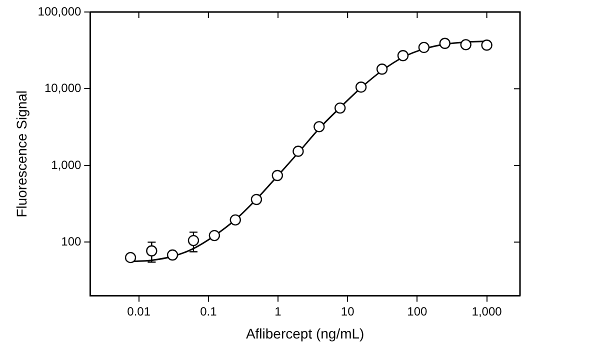 This screenshot has width=600, height=351. I want to click on x-tick-label: 10, so click(347, 311).